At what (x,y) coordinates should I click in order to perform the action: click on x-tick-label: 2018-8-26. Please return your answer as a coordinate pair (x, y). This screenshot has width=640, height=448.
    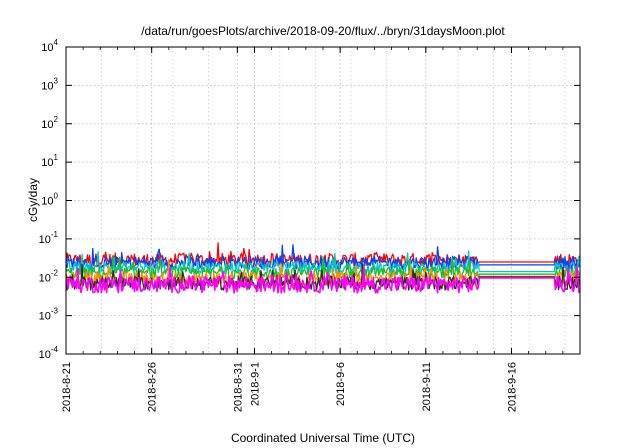
    Looking at the image, I should click on (153, 387).